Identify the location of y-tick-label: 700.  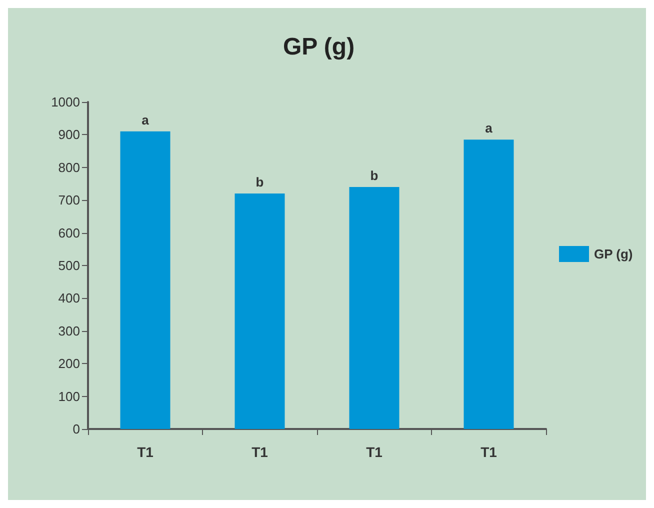
(69, 200).